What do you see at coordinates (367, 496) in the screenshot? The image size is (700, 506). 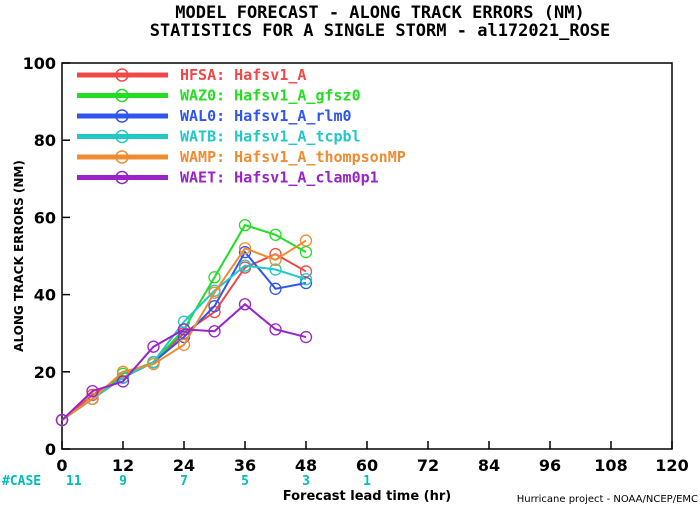 I see `x-axis-label: Forecast lead time (hr)` at bounding box center [367, 496].